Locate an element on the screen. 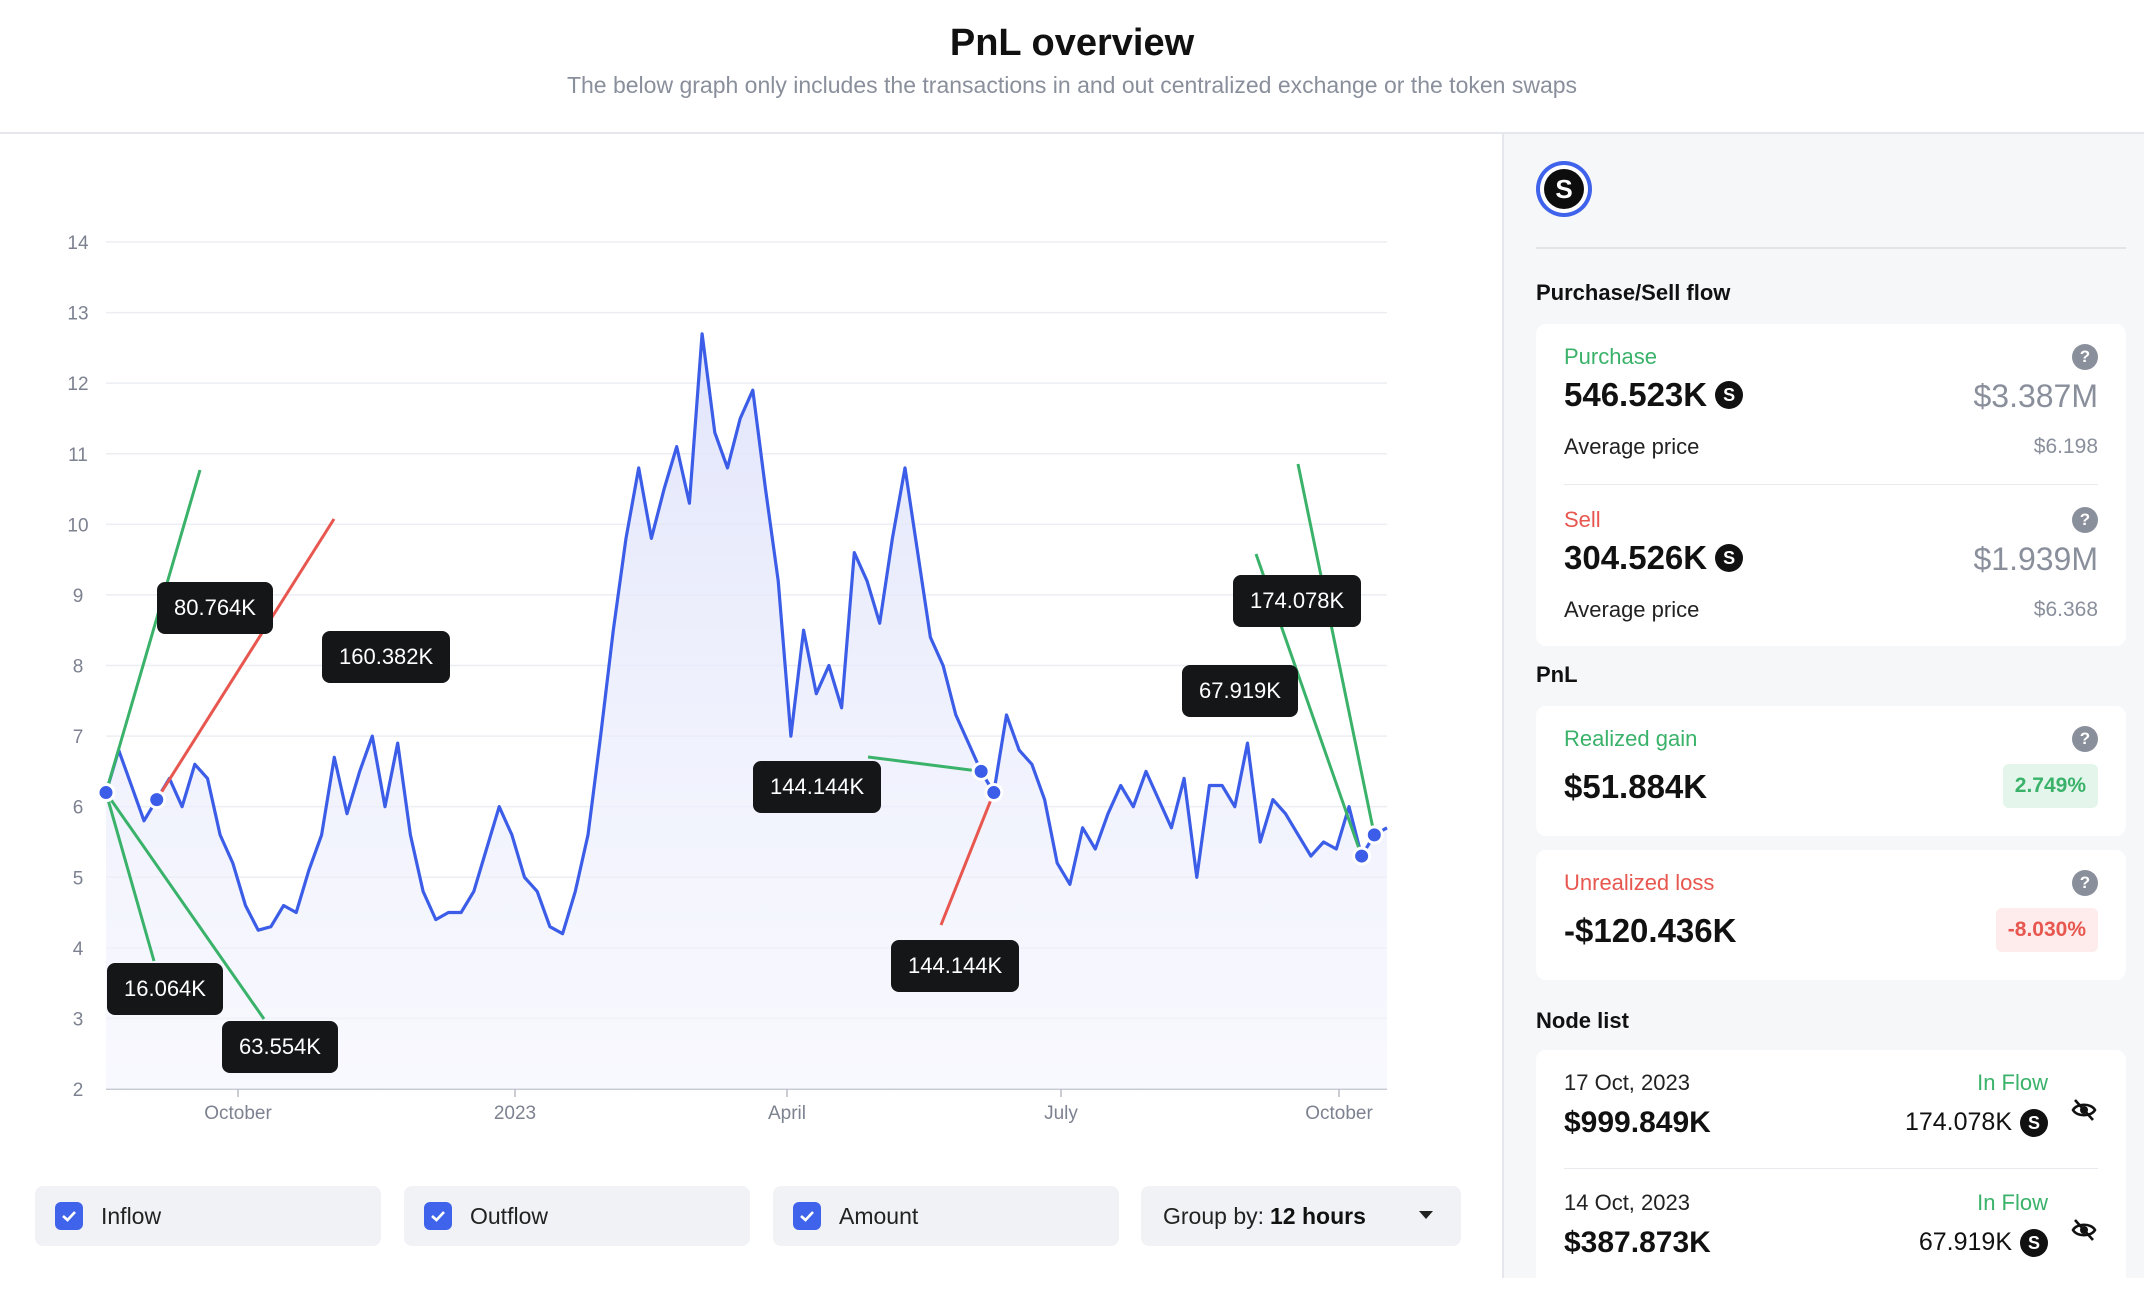 The height and width of the screenshot is (1290, 2144). y-tick-label: 2 is located at coordinates (78, 1090).